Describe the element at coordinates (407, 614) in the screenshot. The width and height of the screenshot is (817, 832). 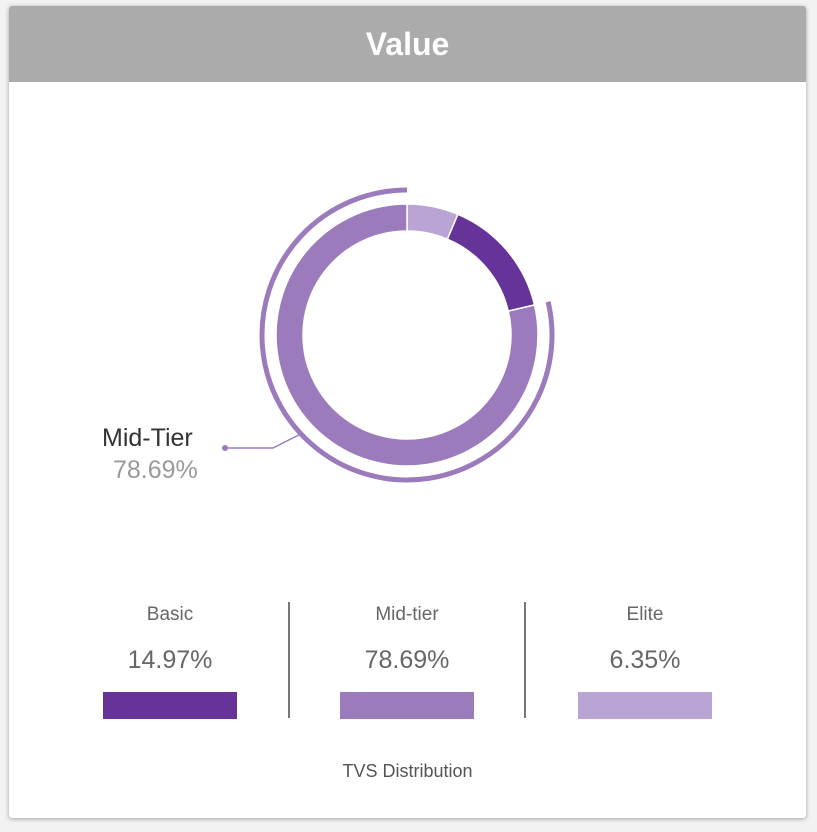
I see `legend-label: Mid-tier` at that location.